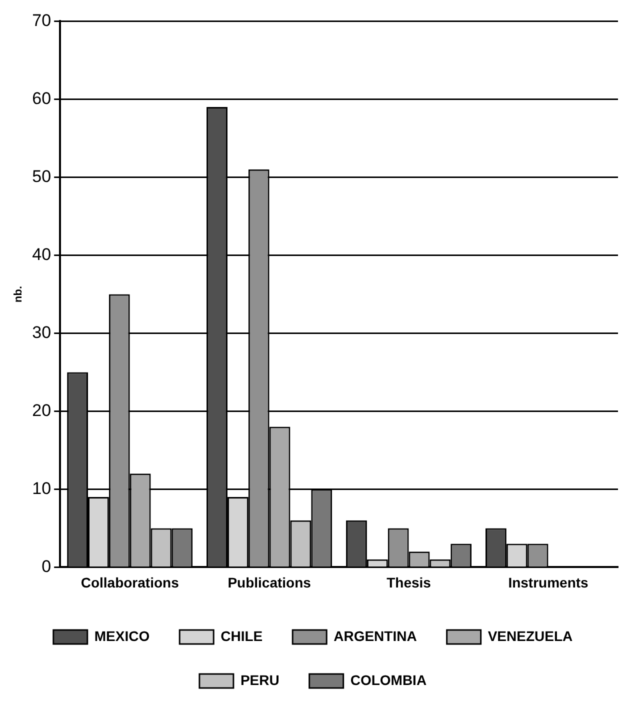 This screenshot has height=712, width=637. What do you see at coordinates (241, 636) in the screenshot?
I see `legend-label: CHILE` at bounding box center [241, 636].